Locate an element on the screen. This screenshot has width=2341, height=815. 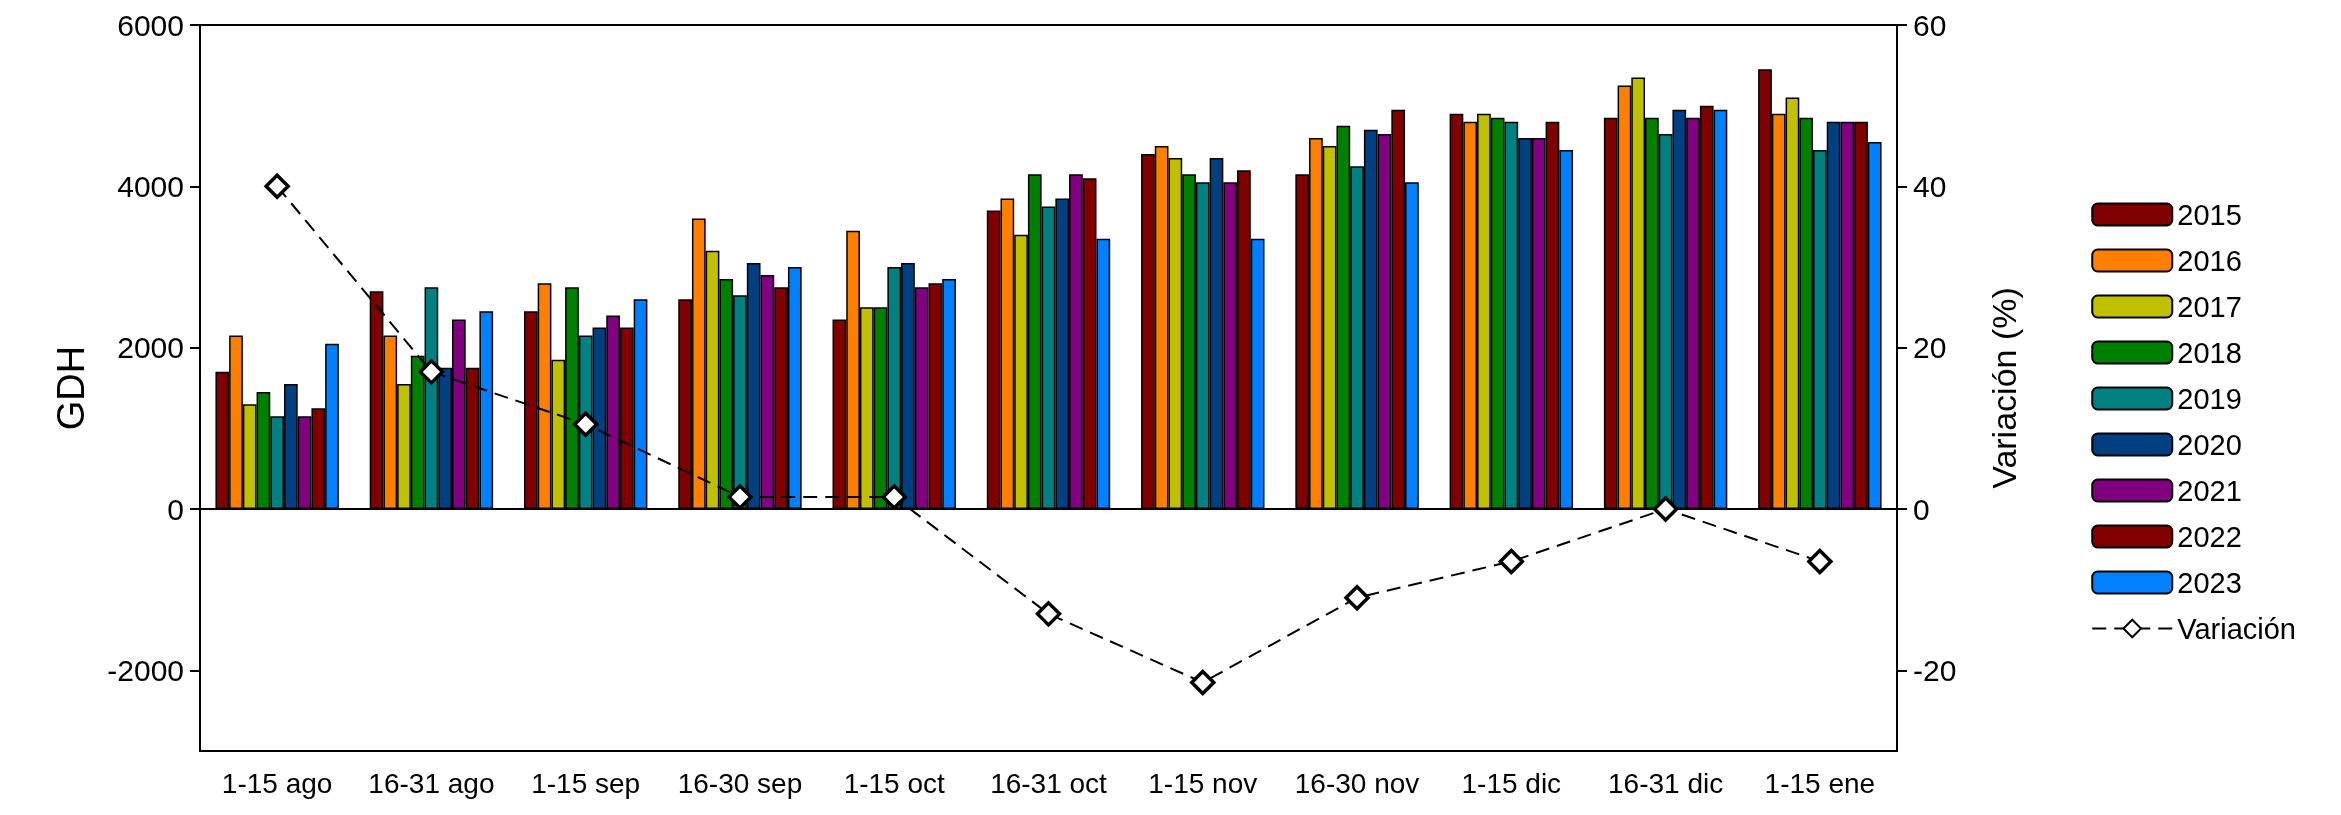
x-tick-label: 16-30 nov is located at coordinates (1357, 783).